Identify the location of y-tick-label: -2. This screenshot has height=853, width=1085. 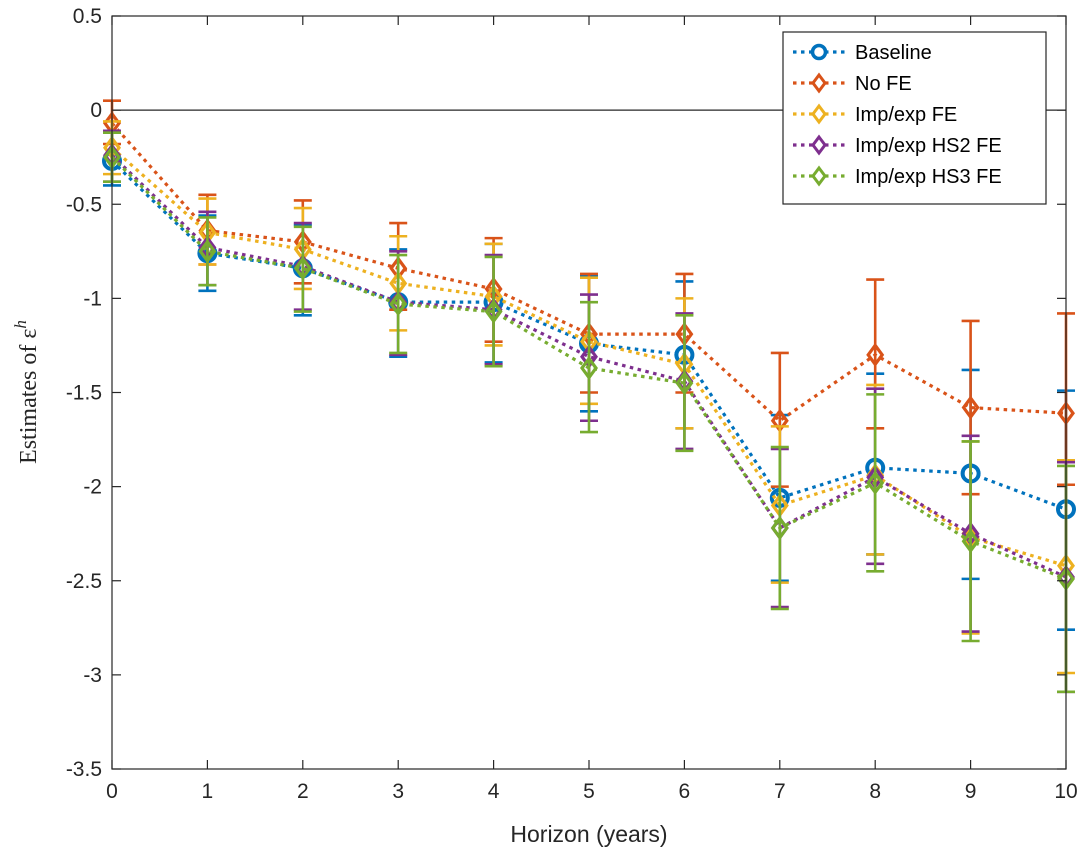
(92, 487).